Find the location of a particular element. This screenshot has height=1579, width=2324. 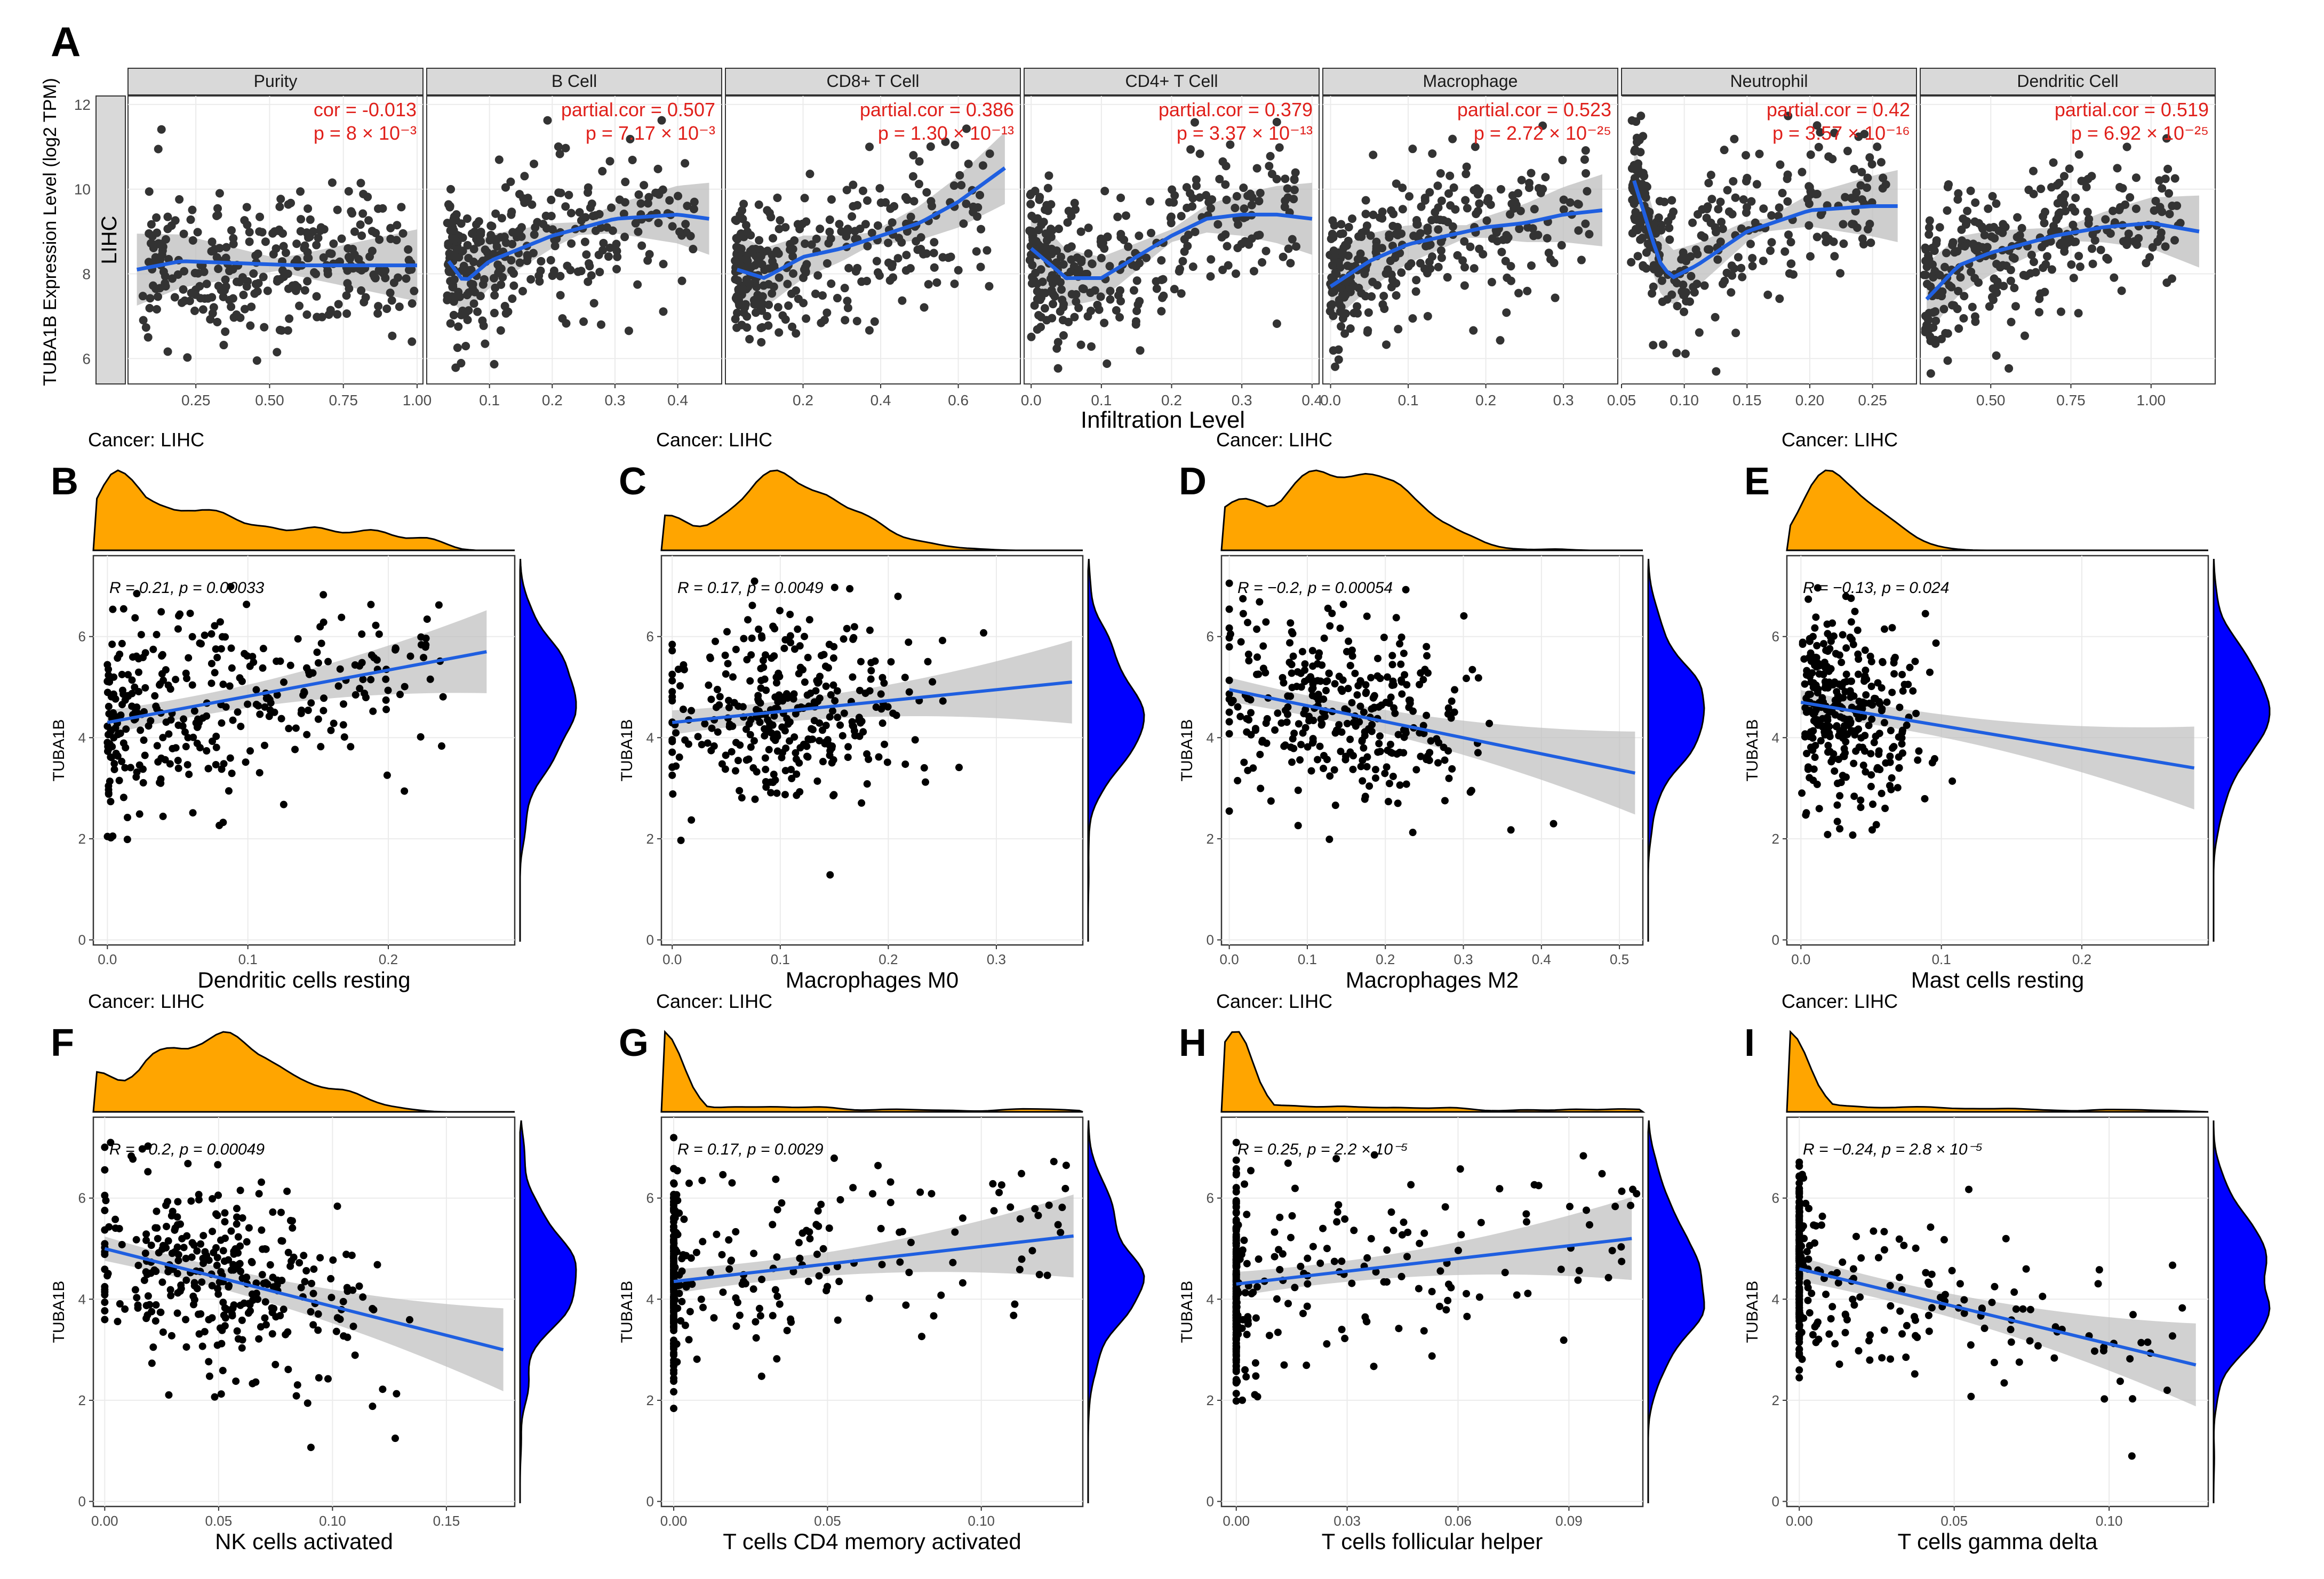

x-tick-label: 1.00 is located at coordinates (417, 400).